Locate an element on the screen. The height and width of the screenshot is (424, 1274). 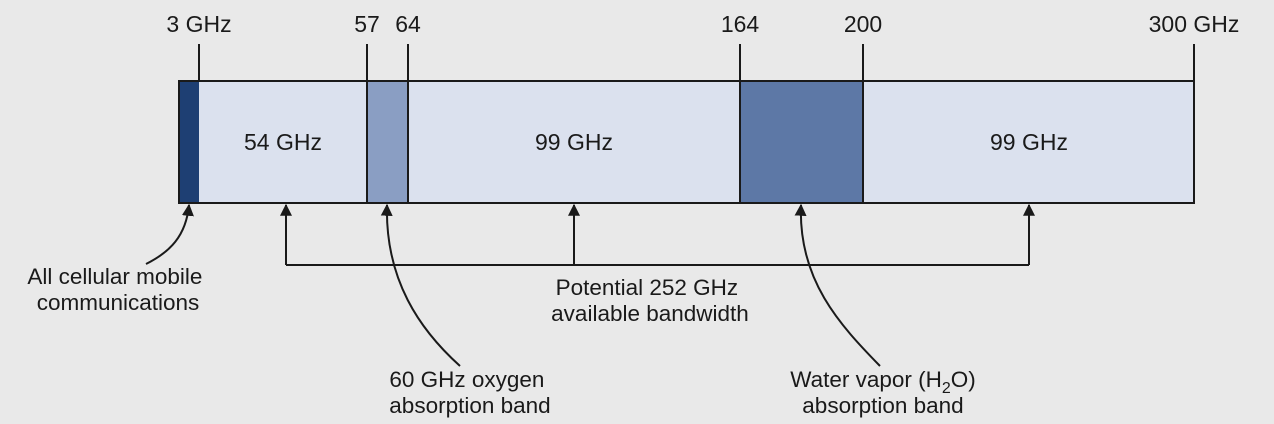
tick-label-300ghz: 300 GHz is located at coordinates (1194, 24).